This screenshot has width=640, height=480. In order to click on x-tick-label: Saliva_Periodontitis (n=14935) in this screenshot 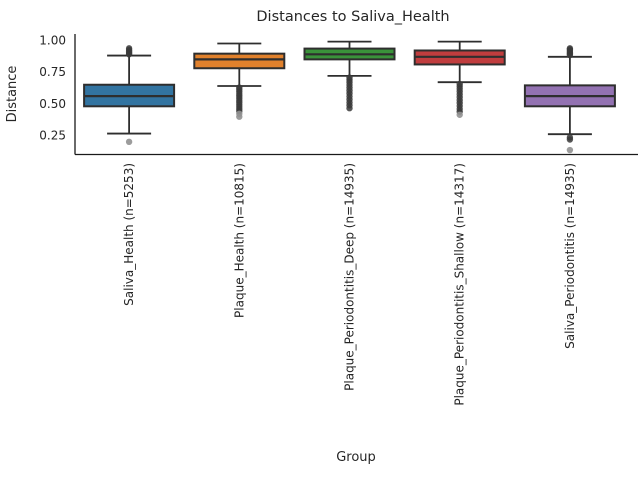, I will do `click(570, 256)`.